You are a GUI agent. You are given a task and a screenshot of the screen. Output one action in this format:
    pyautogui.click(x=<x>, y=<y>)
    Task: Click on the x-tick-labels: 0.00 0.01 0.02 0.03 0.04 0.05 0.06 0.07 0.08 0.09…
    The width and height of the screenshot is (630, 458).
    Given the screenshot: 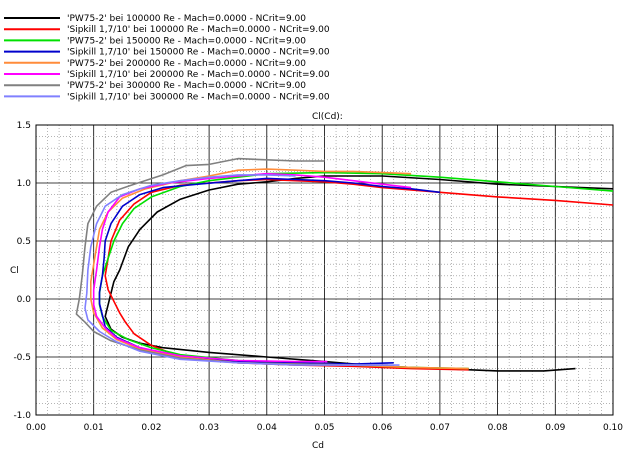 What is the action you would take?
    pyautogui.click(x=324, y=428)
    